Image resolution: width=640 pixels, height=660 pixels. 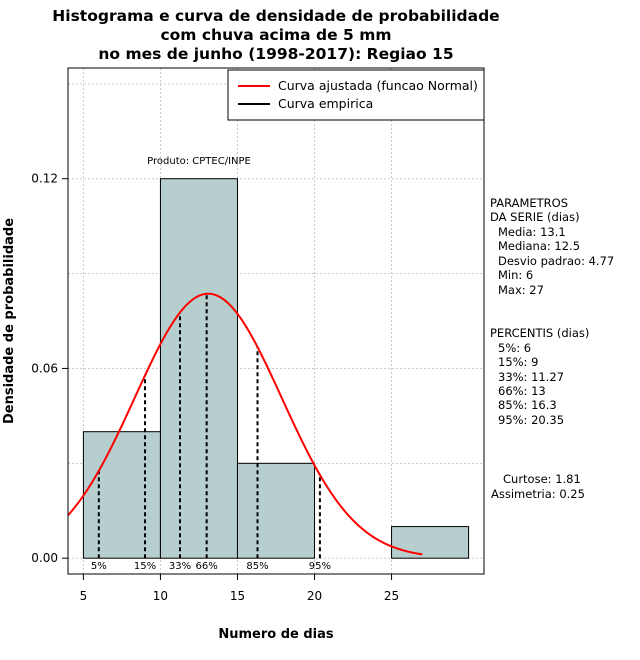 I want to click on x-tick-label: 10, so click(x=160, y=596).